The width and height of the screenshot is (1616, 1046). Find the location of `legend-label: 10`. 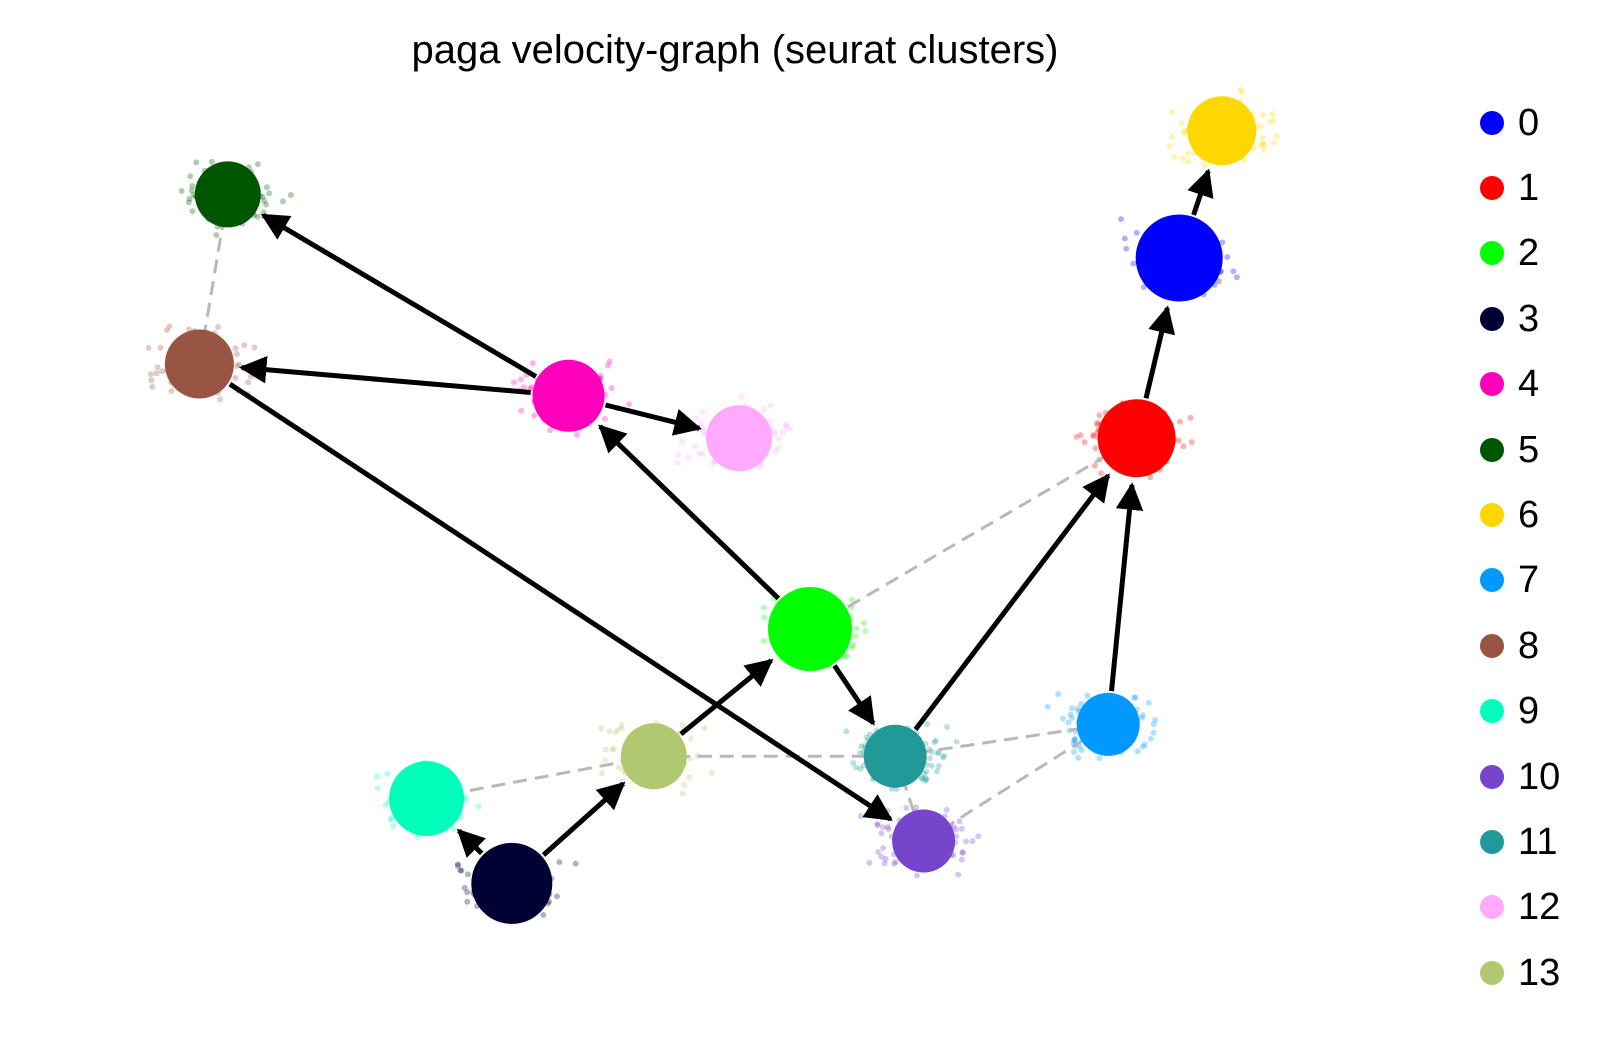

legend-label: 10 is located at coordinates (1539, 776).